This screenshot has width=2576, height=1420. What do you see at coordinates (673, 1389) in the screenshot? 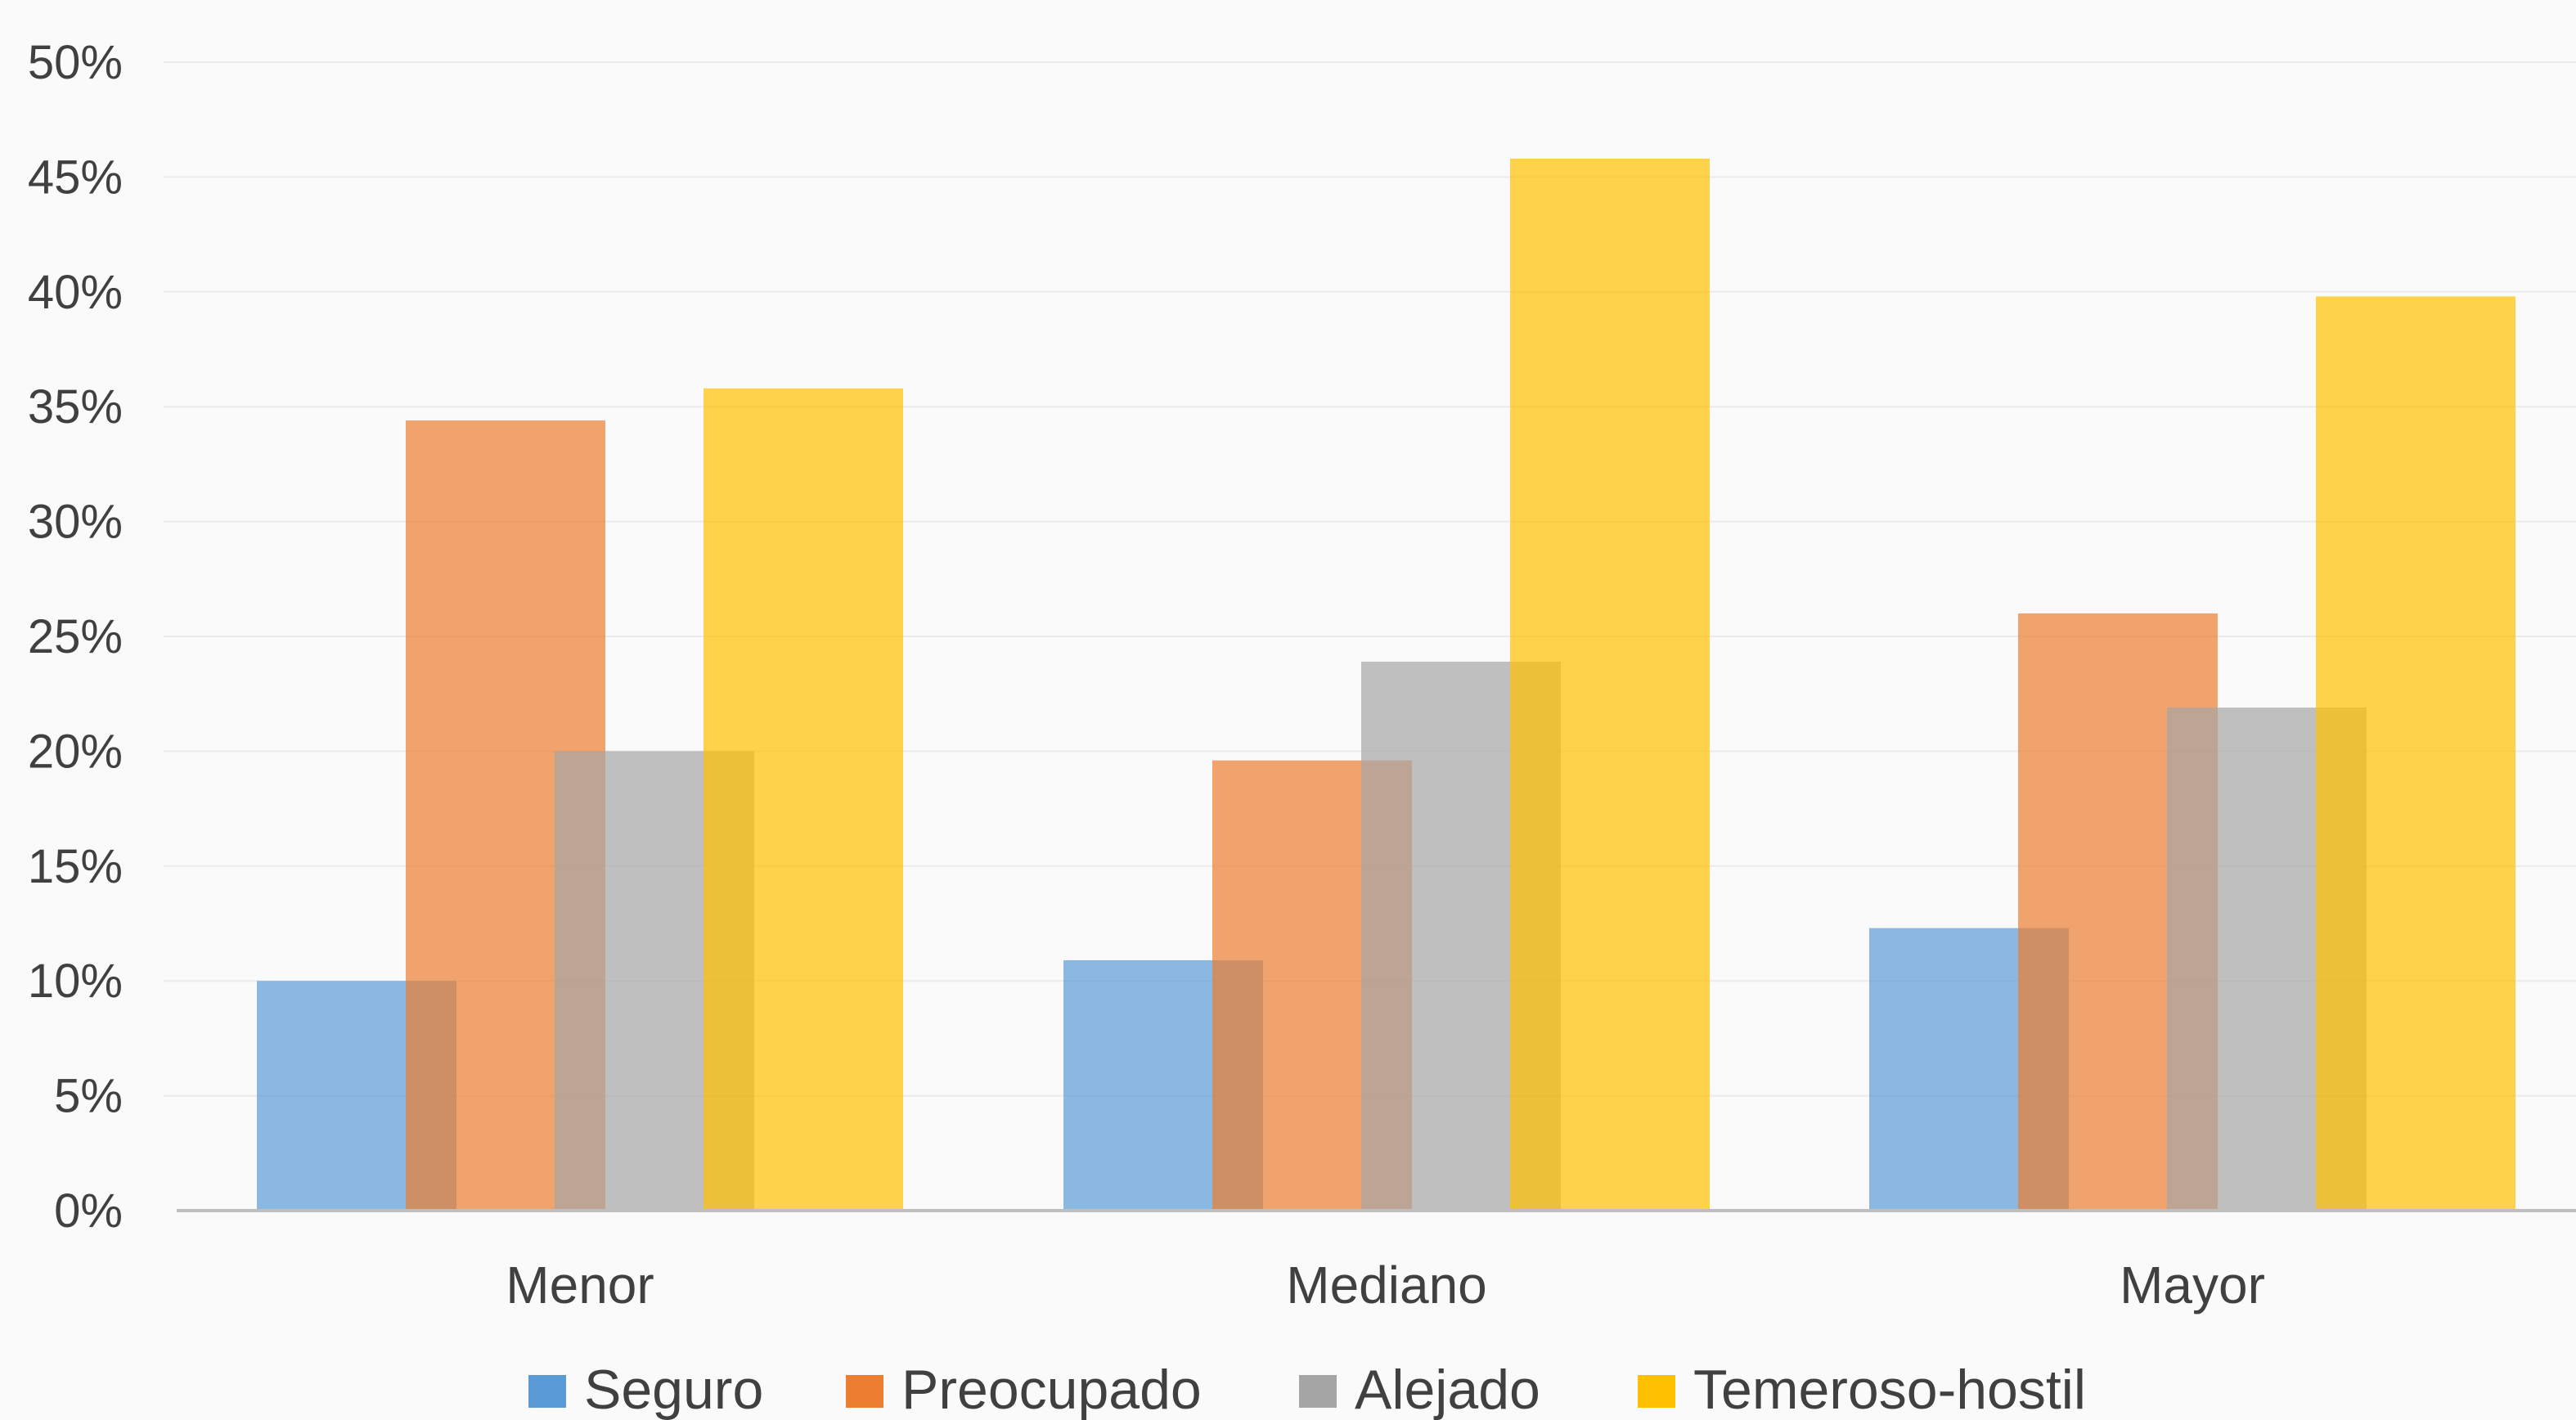
I see `legend-label: Seguro` at bounding box center [673, 1389].